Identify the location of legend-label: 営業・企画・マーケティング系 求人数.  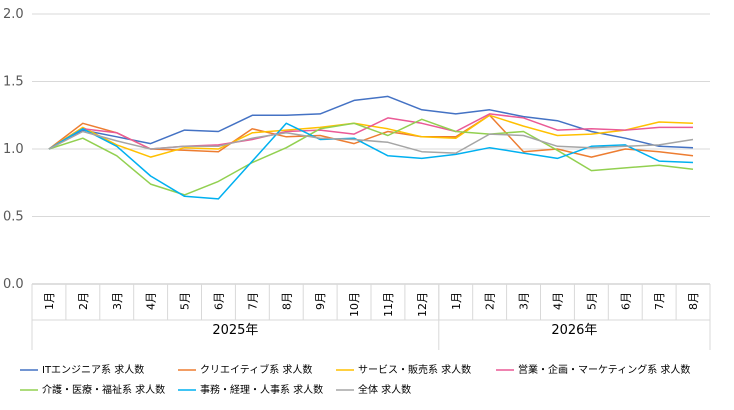
(604, 369).